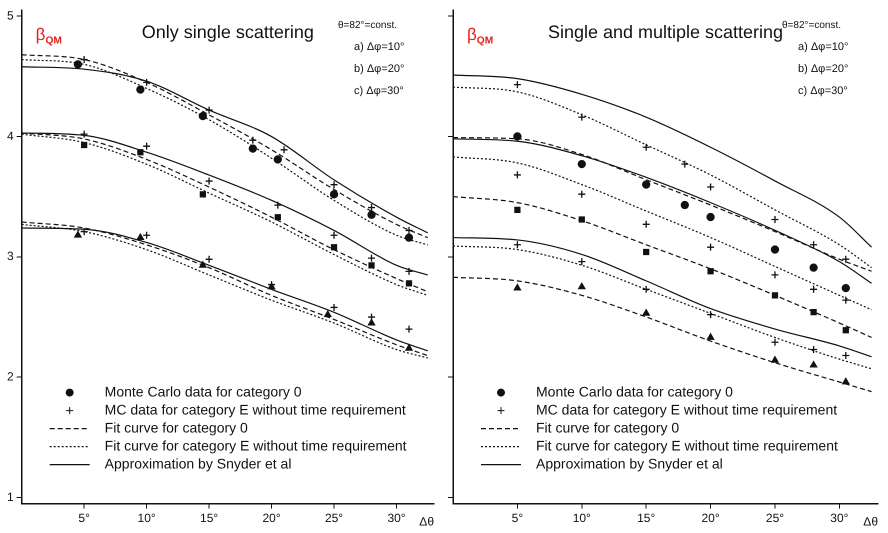  I want to click on y-tick-label: 4, so click(10, 135).